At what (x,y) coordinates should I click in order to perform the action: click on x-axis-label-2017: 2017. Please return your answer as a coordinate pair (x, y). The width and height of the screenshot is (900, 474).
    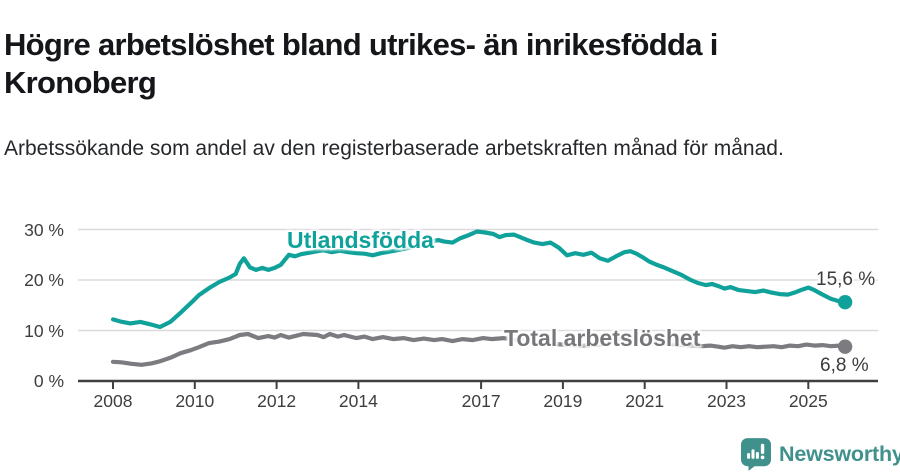
    Looking at the image, I should click on (481, 401).